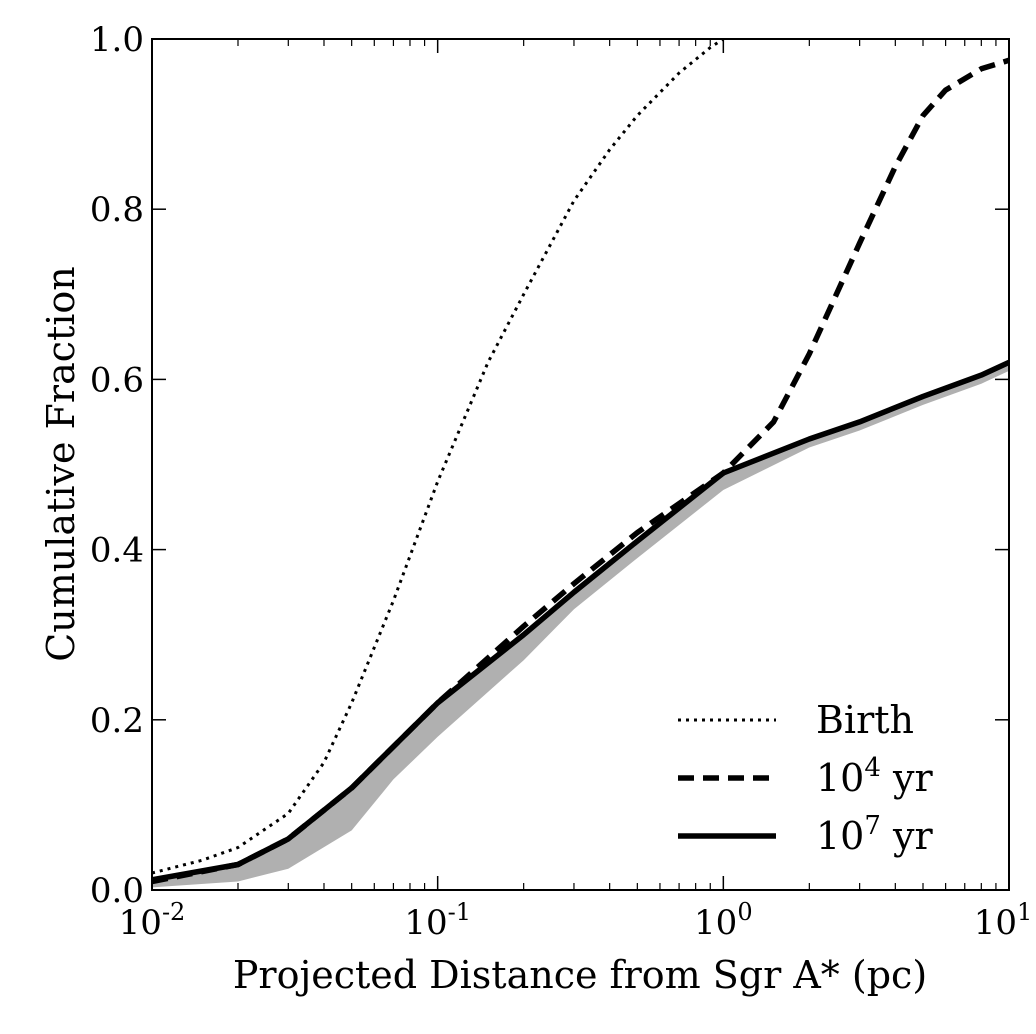 The width and height of the screenshot is (1036, 1034). Describe the element at coordinates (580, 975) in the screenshot. I see `x-axis-label: Projected Distance from Sgr A* (pc)` at that location.